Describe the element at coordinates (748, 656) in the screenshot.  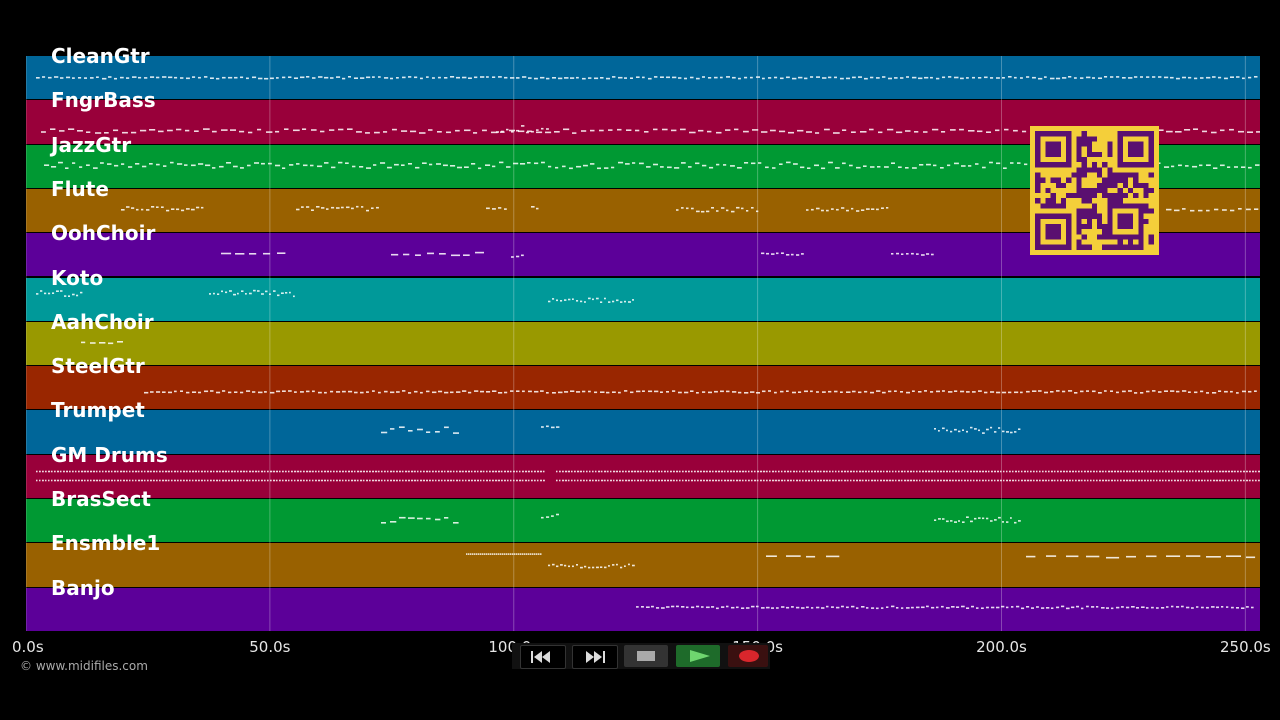
I see `record-button` at that location.